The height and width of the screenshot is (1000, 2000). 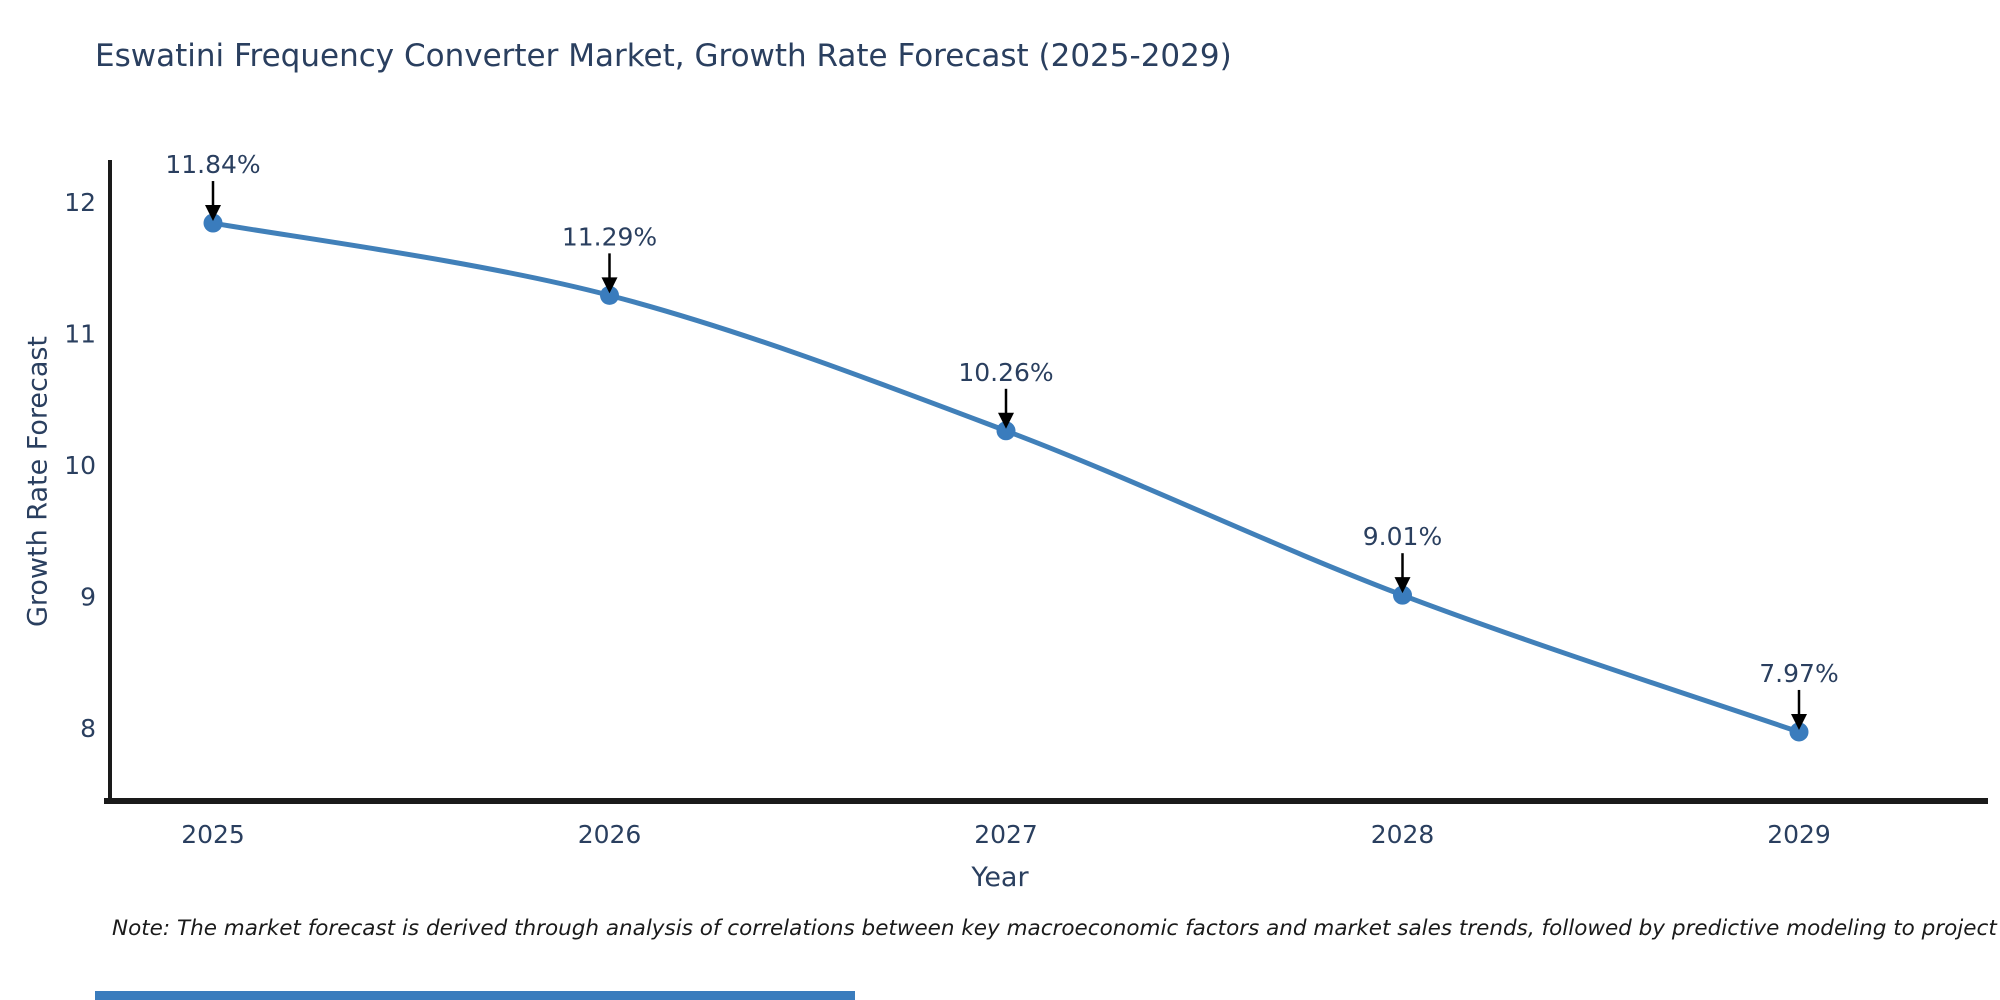 What do you see at coordinates (1005, 372) in the screenshot?
I see `data-point-label: 10.26%` at bounding box center [1005, 372].